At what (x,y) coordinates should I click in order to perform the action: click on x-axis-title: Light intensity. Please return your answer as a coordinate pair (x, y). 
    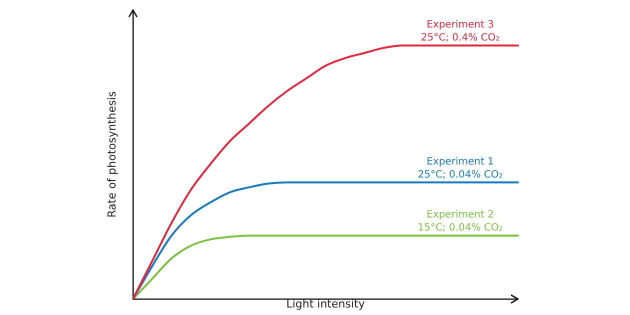
    Looking at the image, I should click on (326, 303).